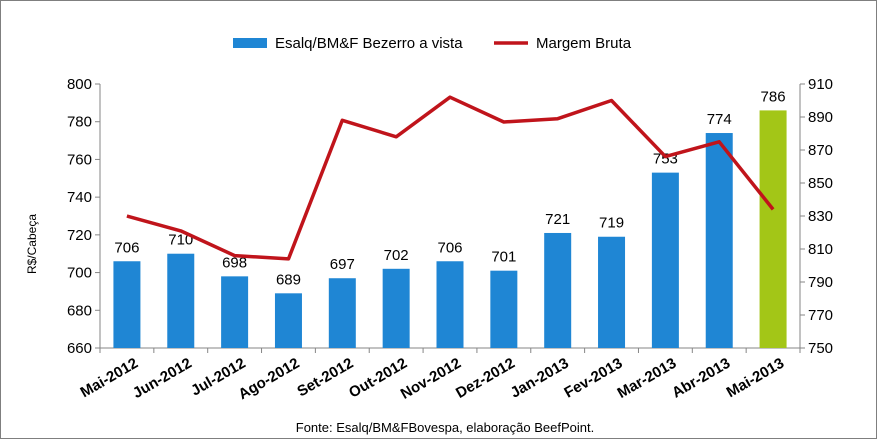 The width and height of the screenshot is (877, 439). Describe the element at coordinates (820, 84) in the screenshot. I see `y-tick-right-label: 910` at that location.